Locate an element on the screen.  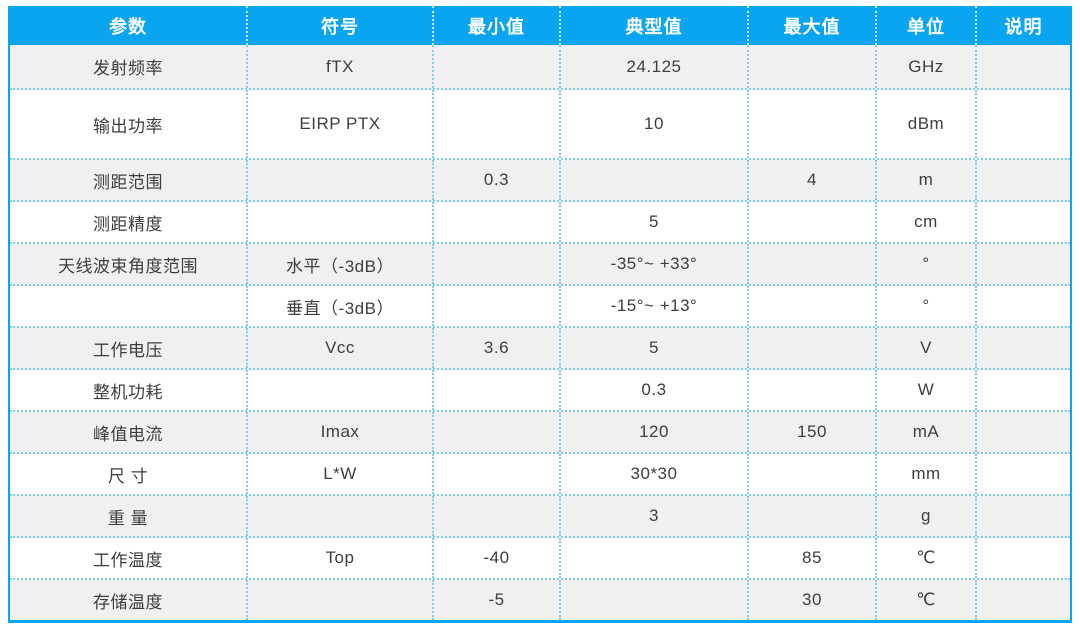
cell-symbol: L*W is located at coordinates (341, 474).